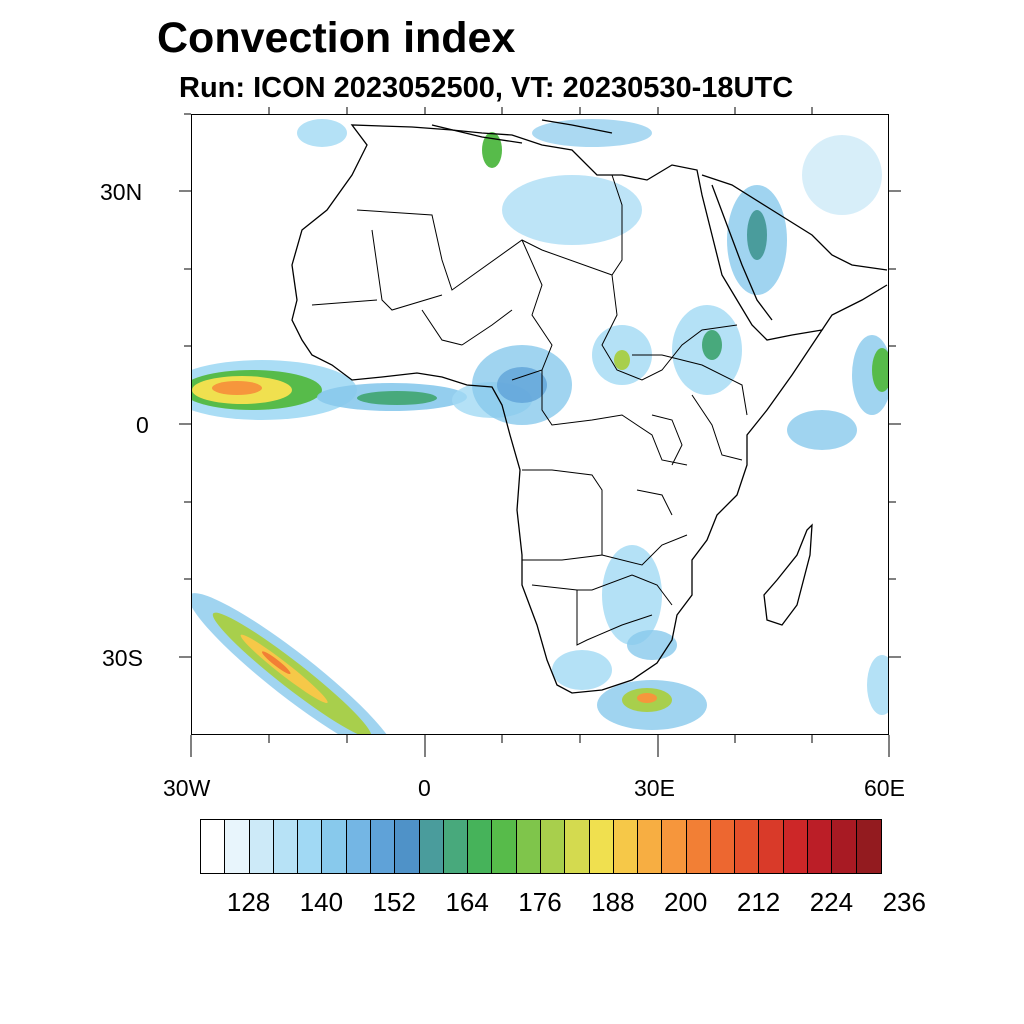  I want to click on colorbar-tick-label: 236, so click(904, 902).